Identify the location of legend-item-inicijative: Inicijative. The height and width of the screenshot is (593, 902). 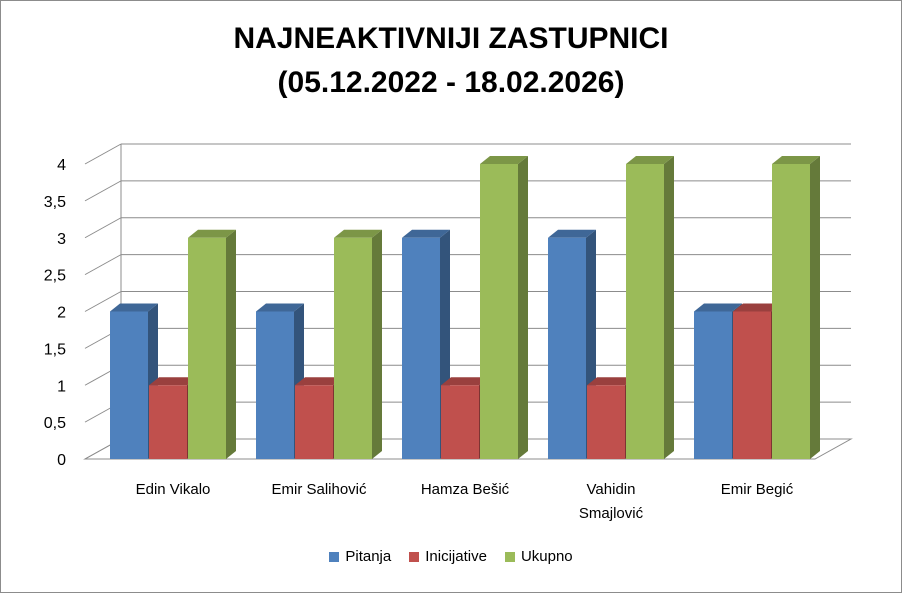
(448, 556).